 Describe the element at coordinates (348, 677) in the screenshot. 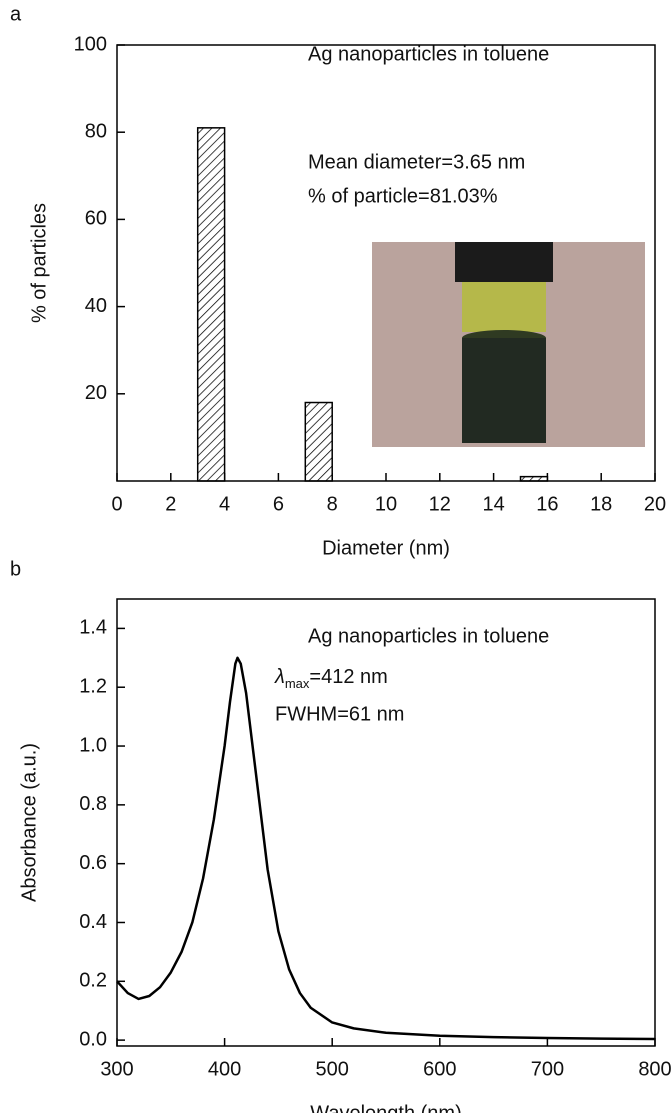

I see `lambda-value: =412 nm` at that location.